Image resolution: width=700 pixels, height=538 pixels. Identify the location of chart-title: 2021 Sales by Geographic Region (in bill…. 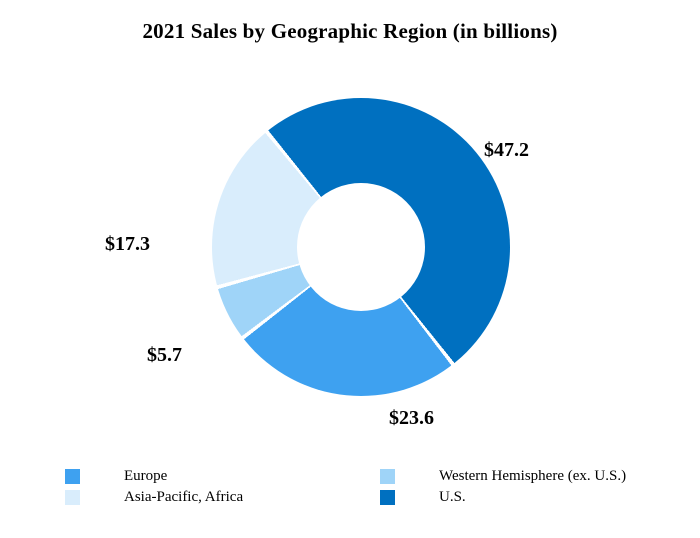
(350, 31).